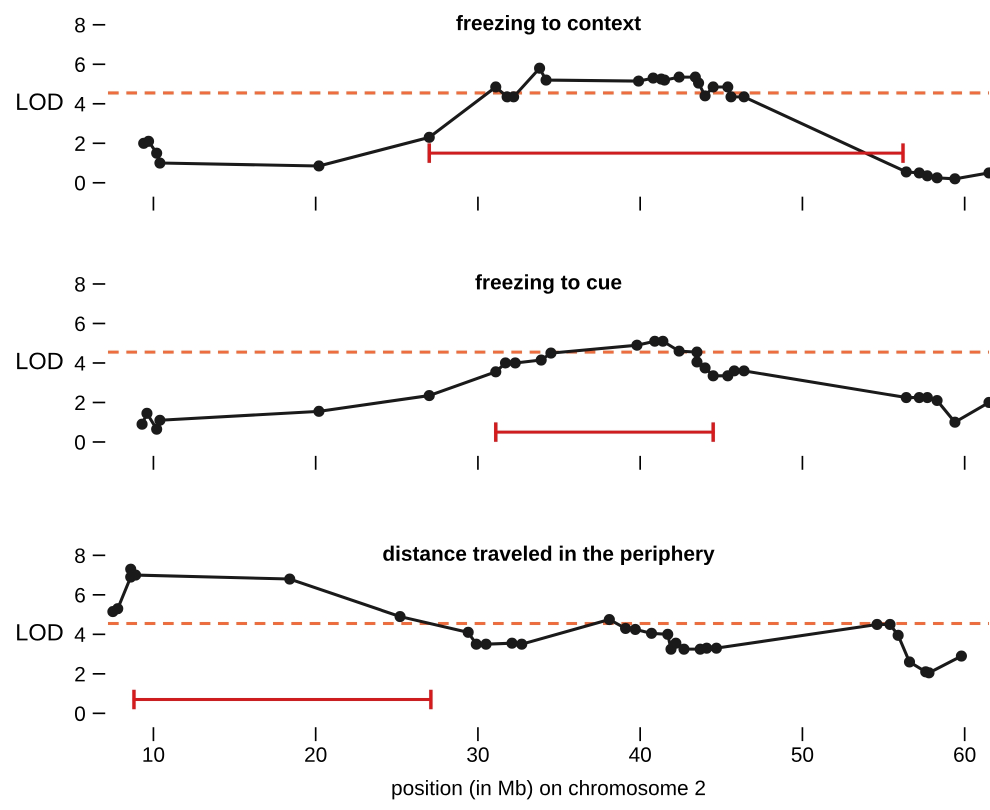 Image resolution: width=990 pixels, height=810 pixels. What do you see at coordinates (548, 284) in the screenshot?
I see `chart-title: freezing to cue` at bounding box center [548, 284].